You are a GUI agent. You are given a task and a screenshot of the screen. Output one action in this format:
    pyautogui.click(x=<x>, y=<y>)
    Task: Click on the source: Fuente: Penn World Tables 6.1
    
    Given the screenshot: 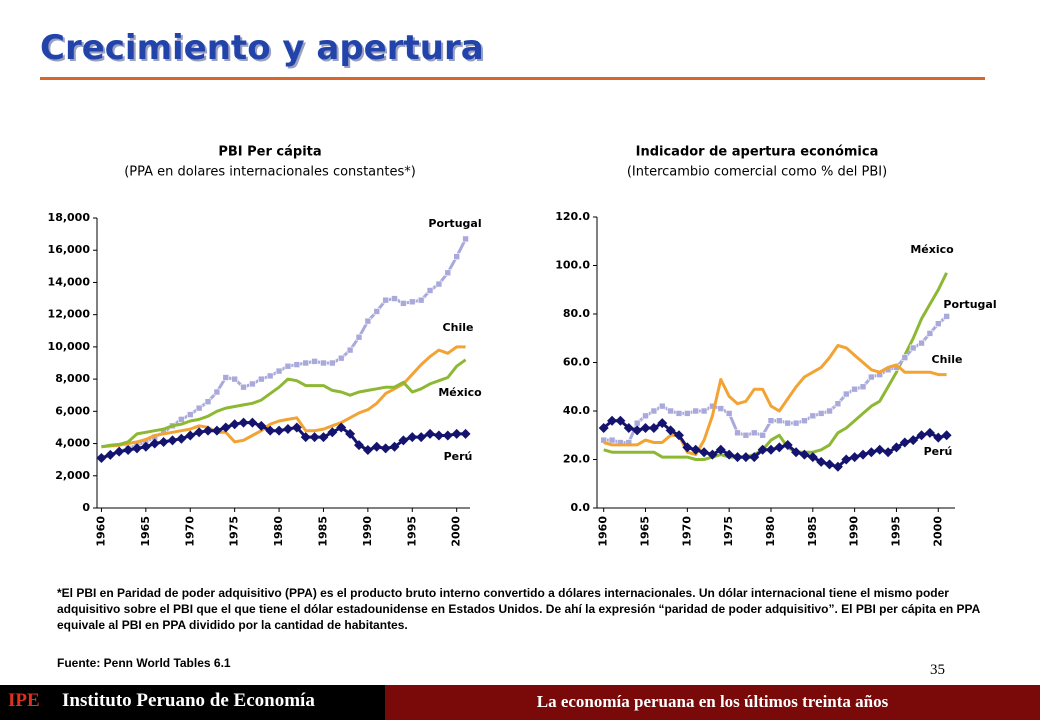 What is the action you would take?
    pyautogui.click(x=144, y=663)
    